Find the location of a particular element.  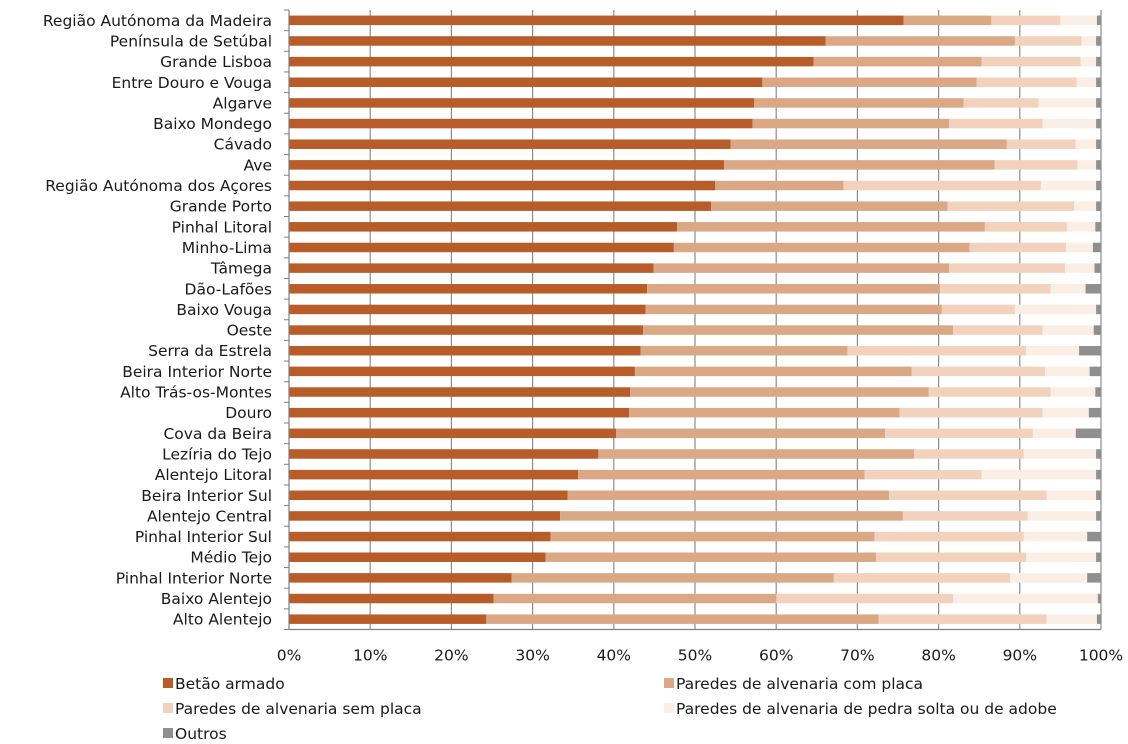

category-label: Pinhal Interior Sul is located at coordinates (203, 537).